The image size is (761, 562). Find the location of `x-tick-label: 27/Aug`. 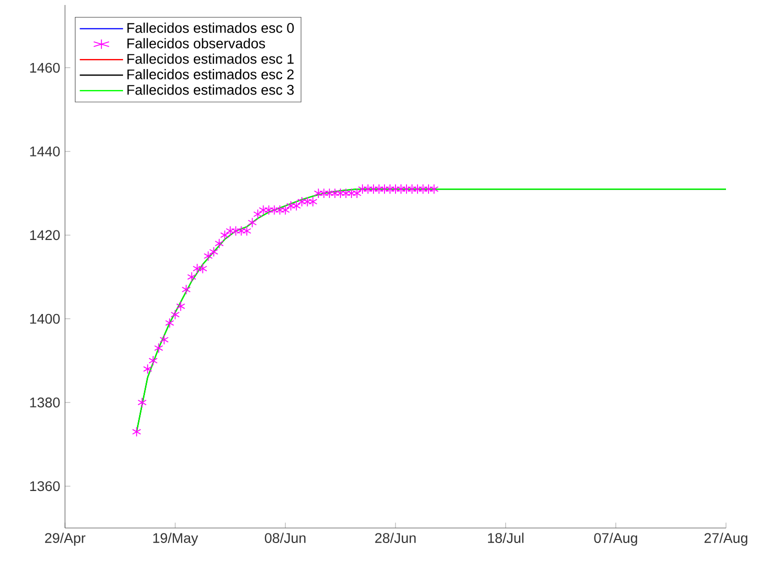

x-tick-label: 27/Aug is located at coordinates (726, 539).